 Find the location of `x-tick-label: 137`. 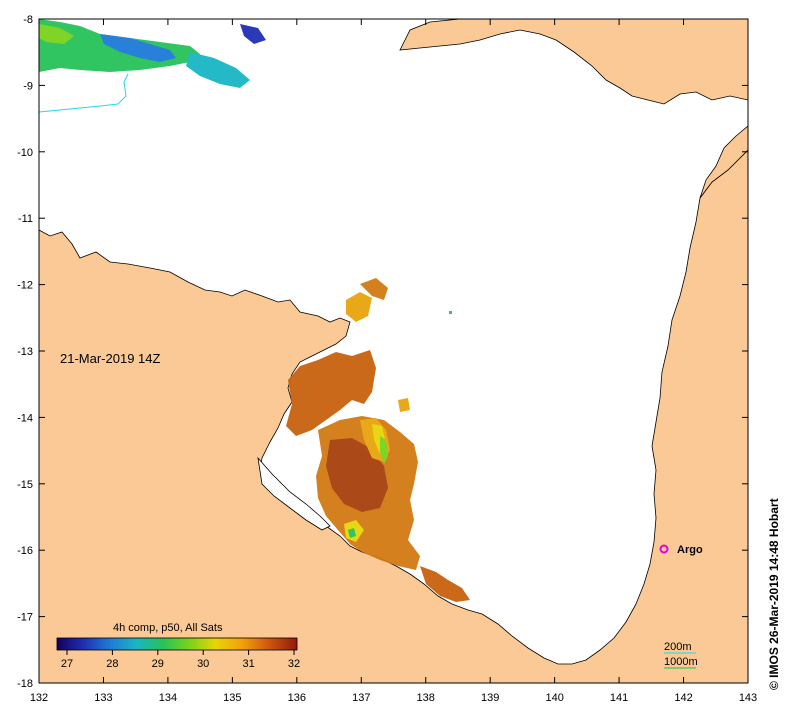

x-tick-label: 137 is located at coordinates (361, 698).